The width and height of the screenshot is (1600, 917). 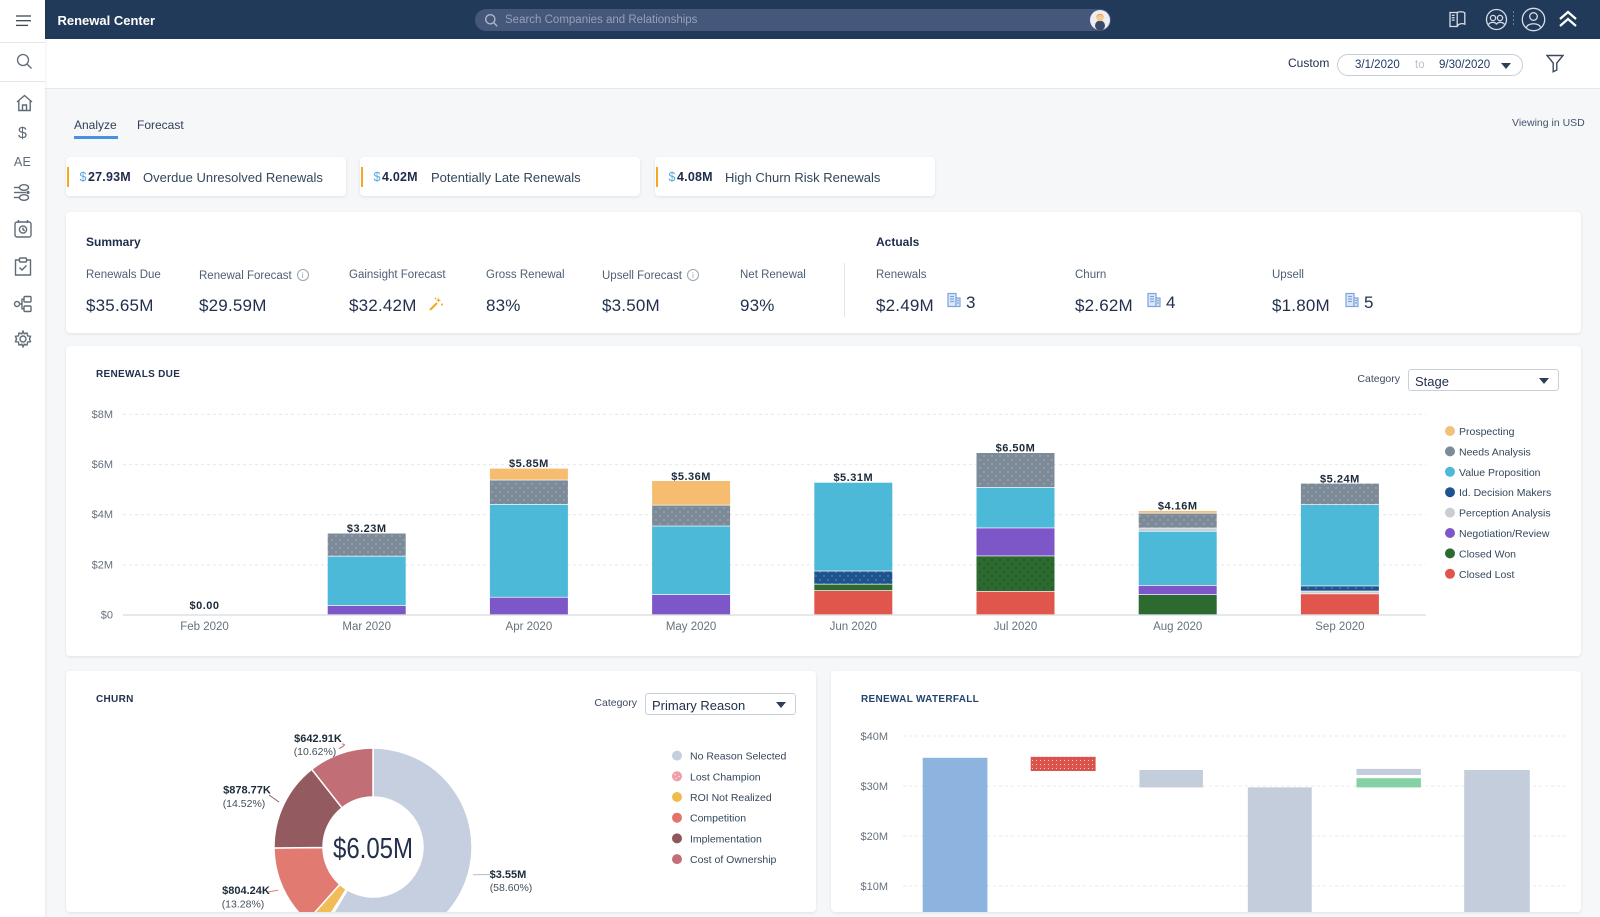 I want to click on svg-text: $6.05M, so click(x=373, y=849).